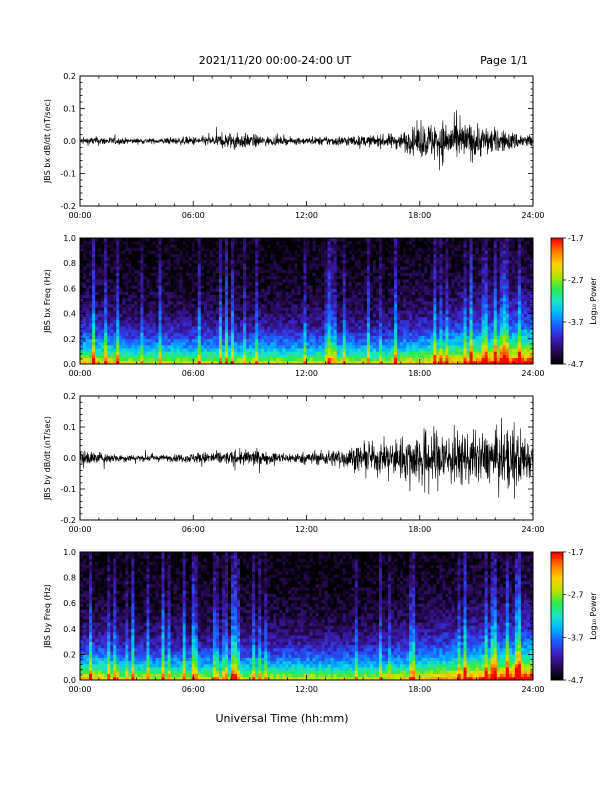  I want to click on colorbar-2: -1.7 -2.7 -3.7 -4.7 Log₁₀ Power, so click(574, 301).